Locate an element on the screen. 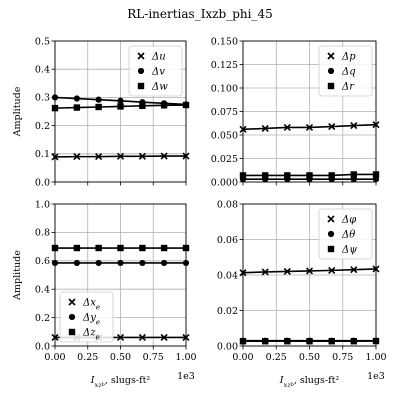 The height and width of the screenshot is (400, 400). y-tick-label: 0.125 is located at coordinates (224, 65).